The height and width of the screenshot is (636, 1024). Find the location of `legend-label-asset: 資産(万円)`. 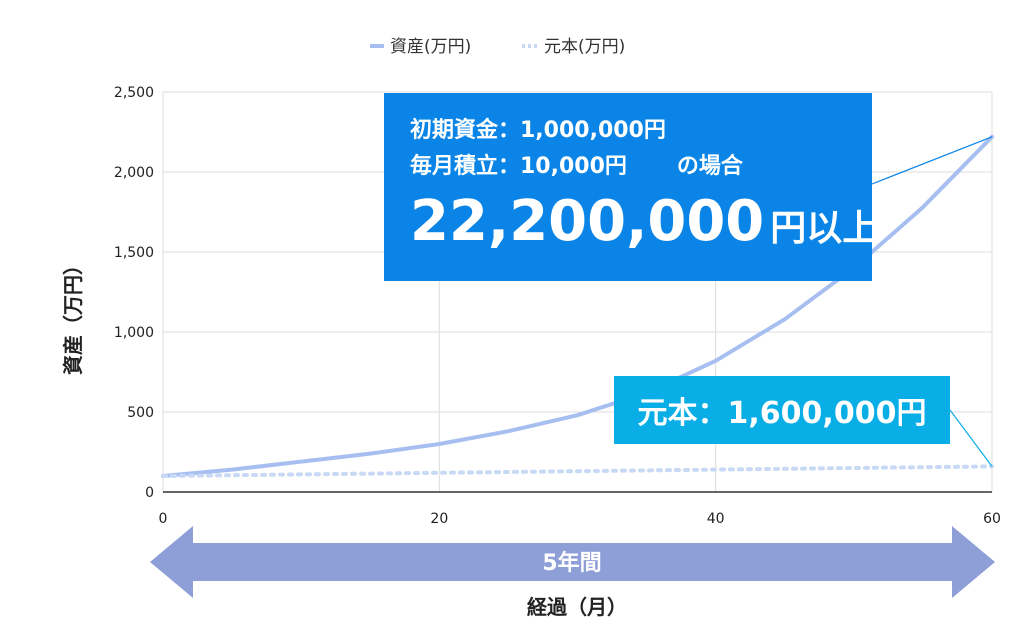

legend-label-asset: 資産(万円) is located at coordinates (430, 47).